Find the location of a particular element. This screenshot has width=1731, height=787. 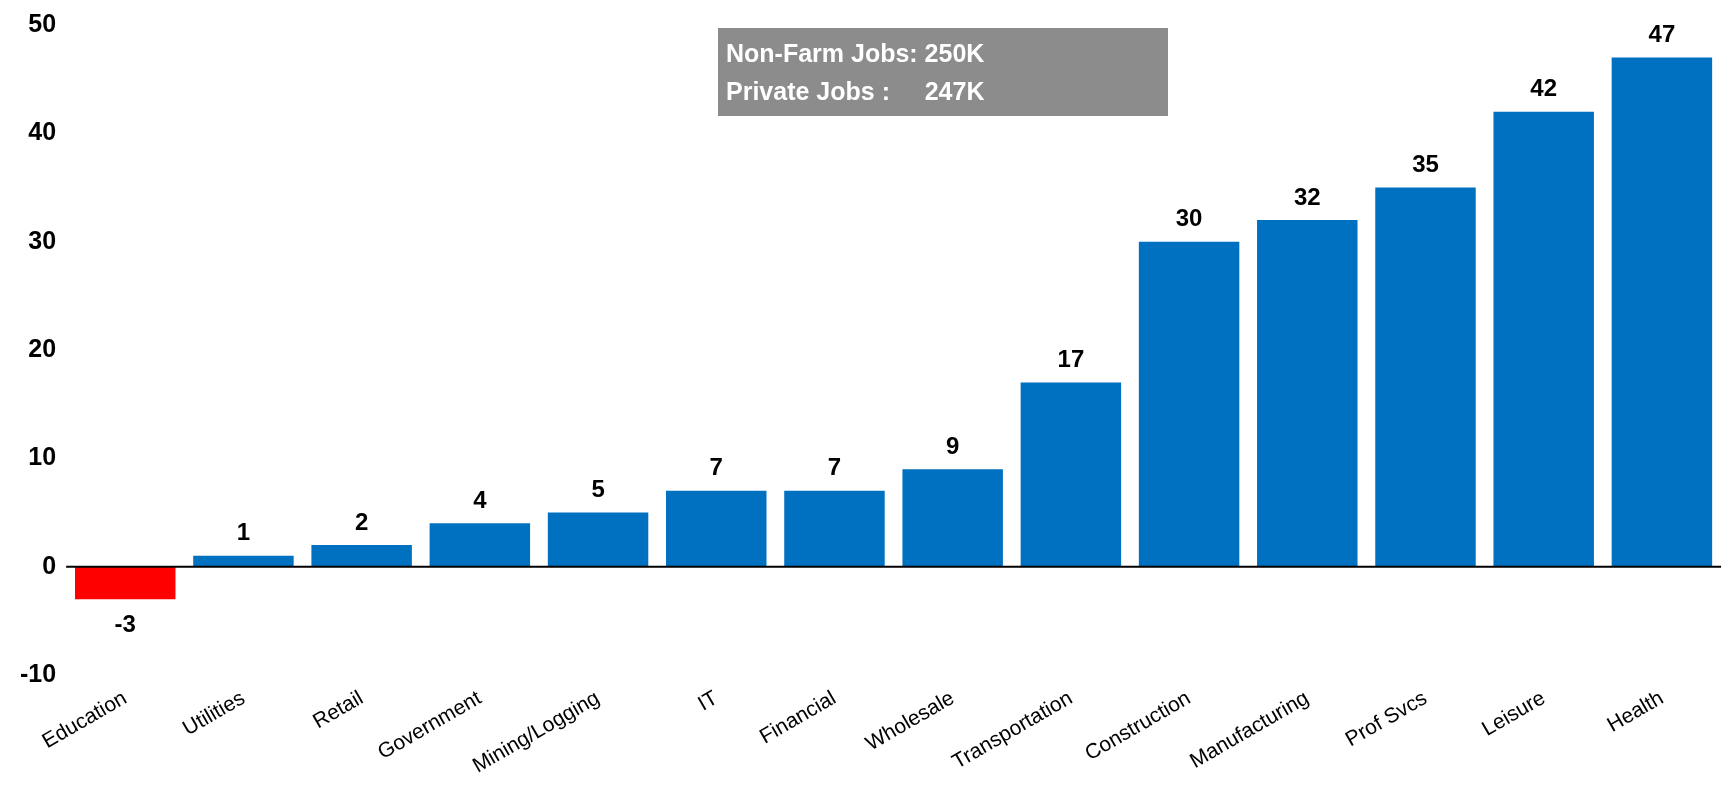

y-tick-label: -10 is located at coordinates (38, 672).